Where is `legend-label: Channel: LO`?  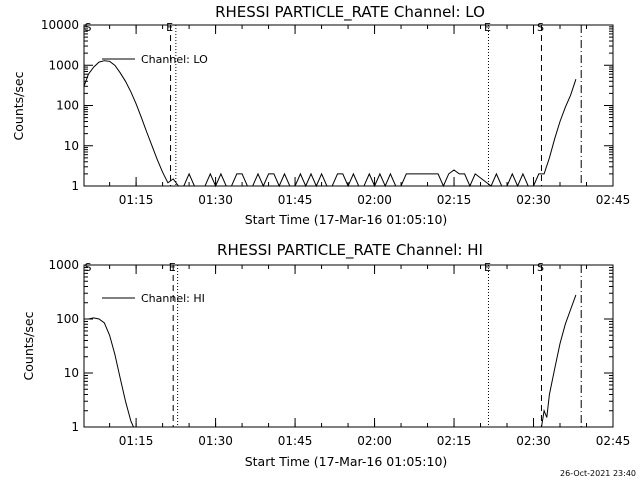 legend-label: Channel: LO is located at coordinates (174, 59).